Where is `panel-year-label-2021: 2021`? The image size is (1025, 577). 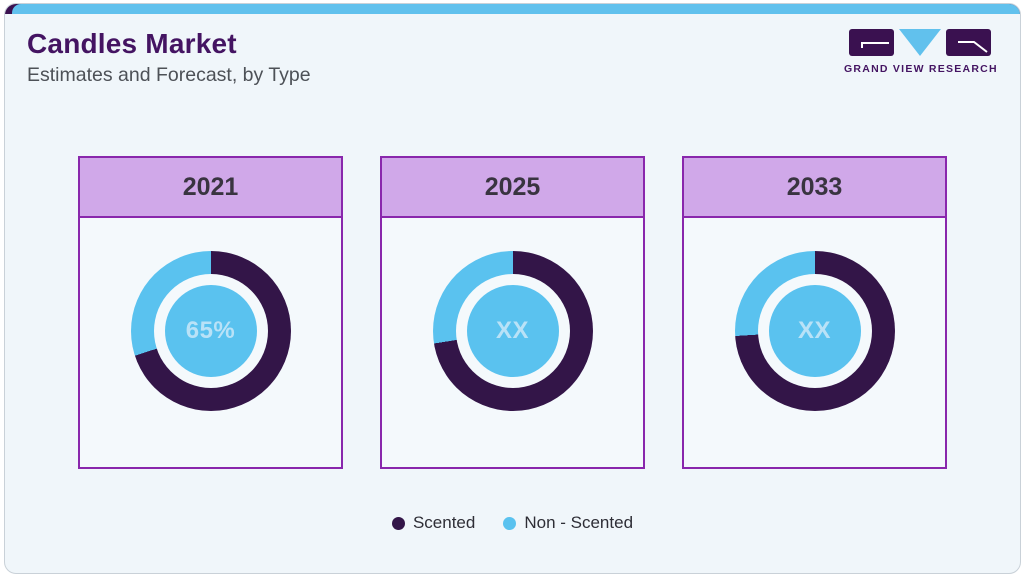 panel-year-label-2021: 2021 is located at coordinates (210, 188).